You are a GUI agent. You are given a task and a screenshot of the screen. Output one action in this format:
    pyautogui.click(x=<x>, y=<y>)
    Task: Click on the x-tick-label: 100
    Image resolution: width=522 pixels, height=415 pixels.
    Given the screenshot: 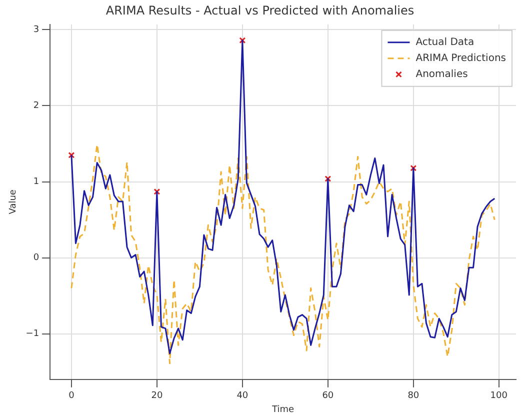 What is the action you would take?
    pyautogui.click(x=499, y=396)
    